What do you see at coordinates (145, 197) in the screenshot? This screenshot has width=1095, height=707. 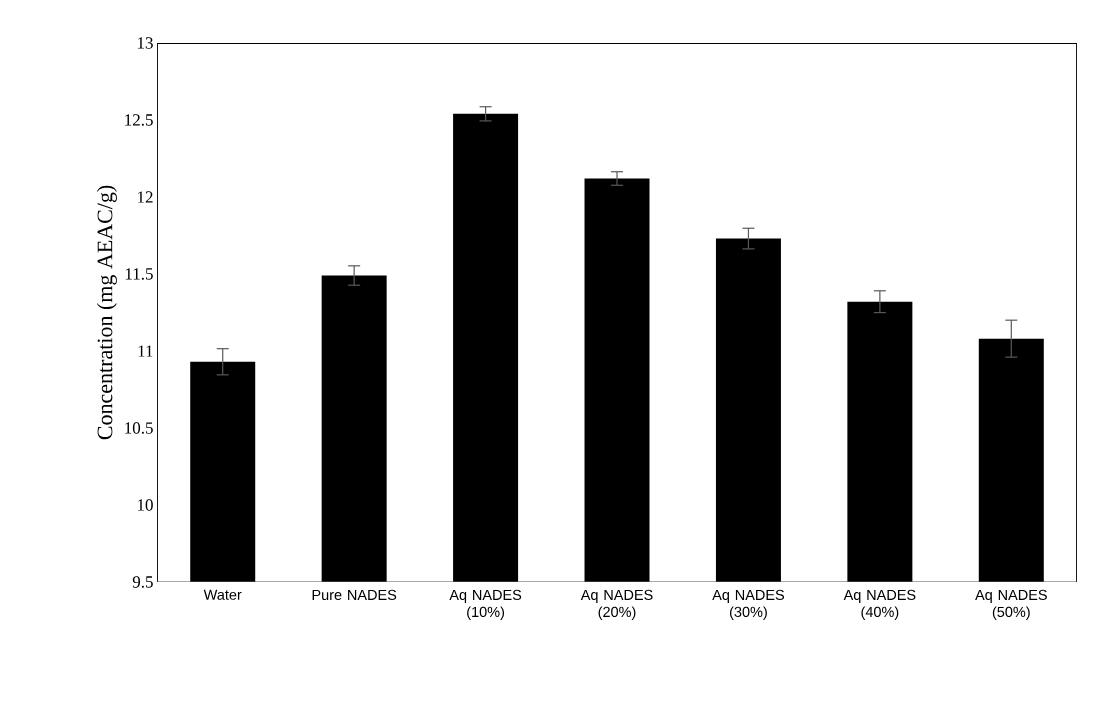 I see `y-tick-label: 12` at bounding box center [145, 197].